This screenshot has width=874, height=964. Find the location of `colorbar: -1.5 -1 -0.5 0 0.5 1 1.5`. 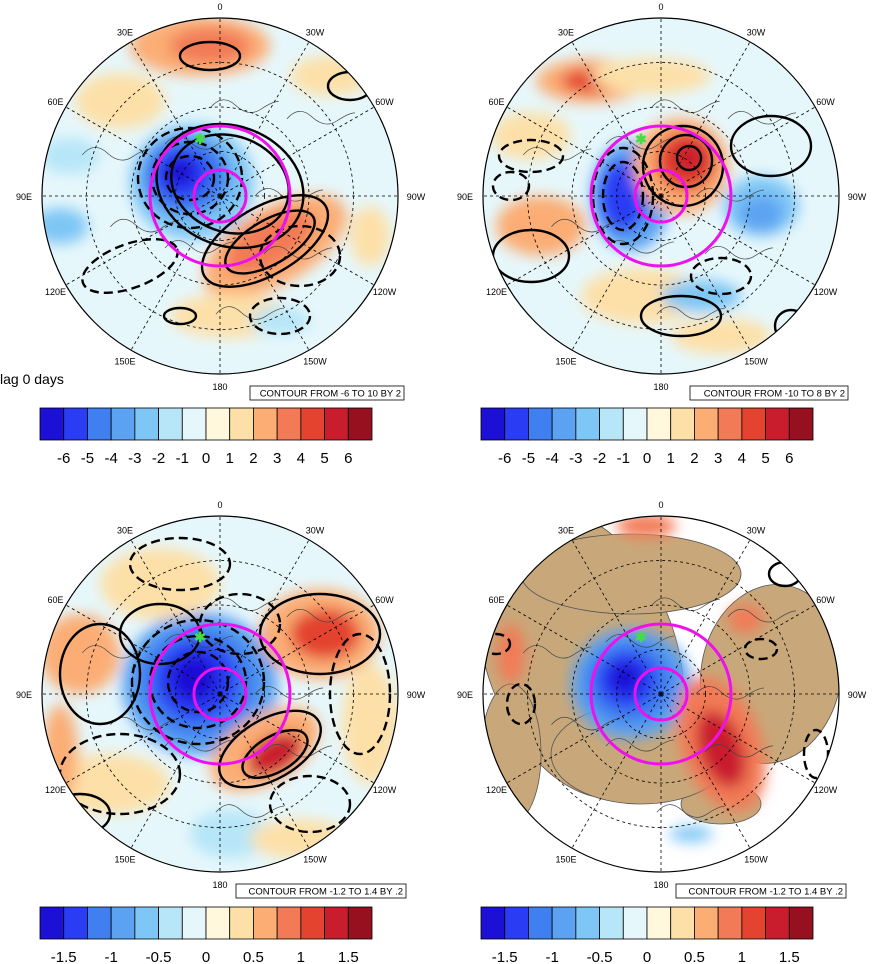

colorbar: -1.5 -1 -0.5 0 0.5 1 1.5 is located at coordinates (647, 935).